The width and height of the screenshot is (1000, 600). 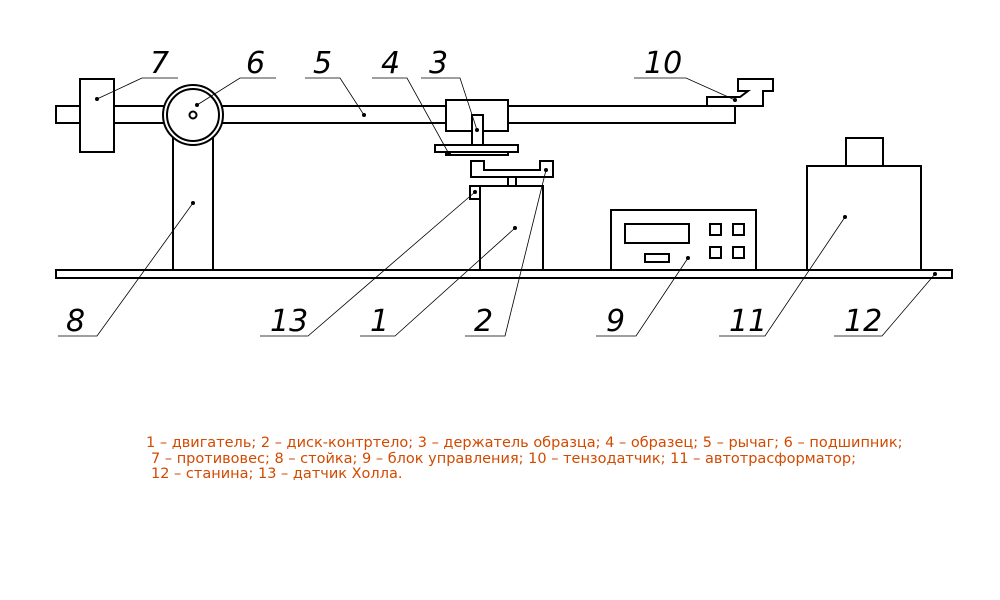 I want to click on frame-base, so click(x=504, y=274).